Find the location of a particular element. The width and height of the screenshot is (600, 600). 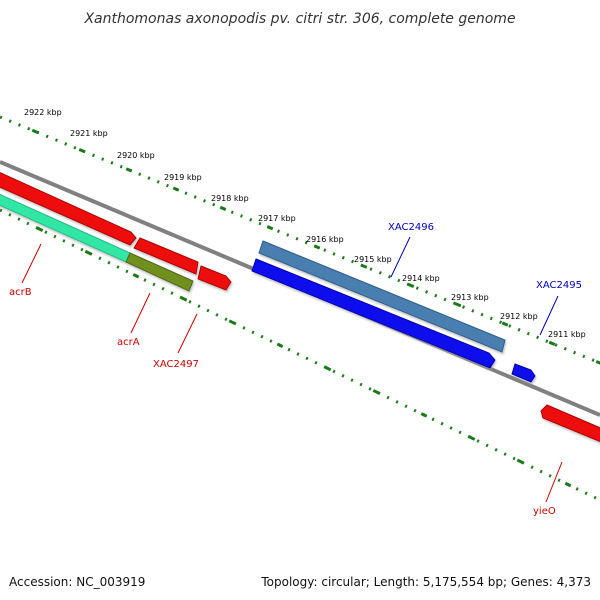

label-XAC2496: XAC2496 is located at coordinates (411, 227).